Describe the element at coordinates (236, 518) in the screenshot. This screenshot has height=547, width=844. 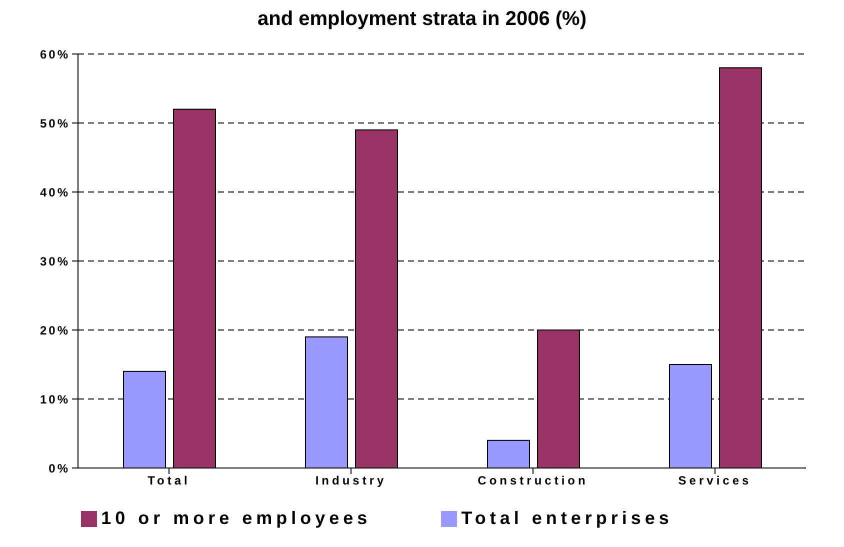
I see `legend-label: 10 or more employees` at that location.